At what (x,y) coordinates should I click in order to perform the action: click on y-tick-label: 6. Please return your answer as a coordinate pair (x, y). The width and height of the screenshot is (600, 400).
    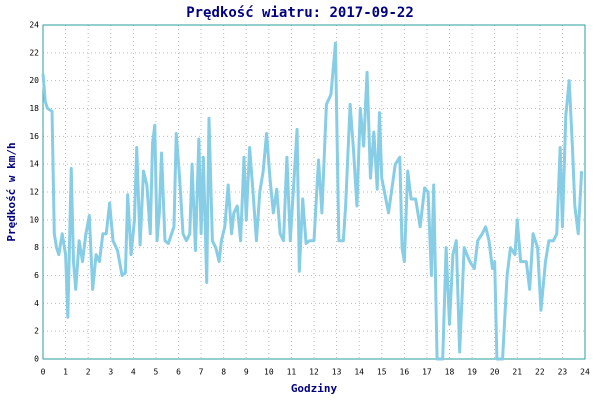
    Looking at the image, I should click on (36, 275).